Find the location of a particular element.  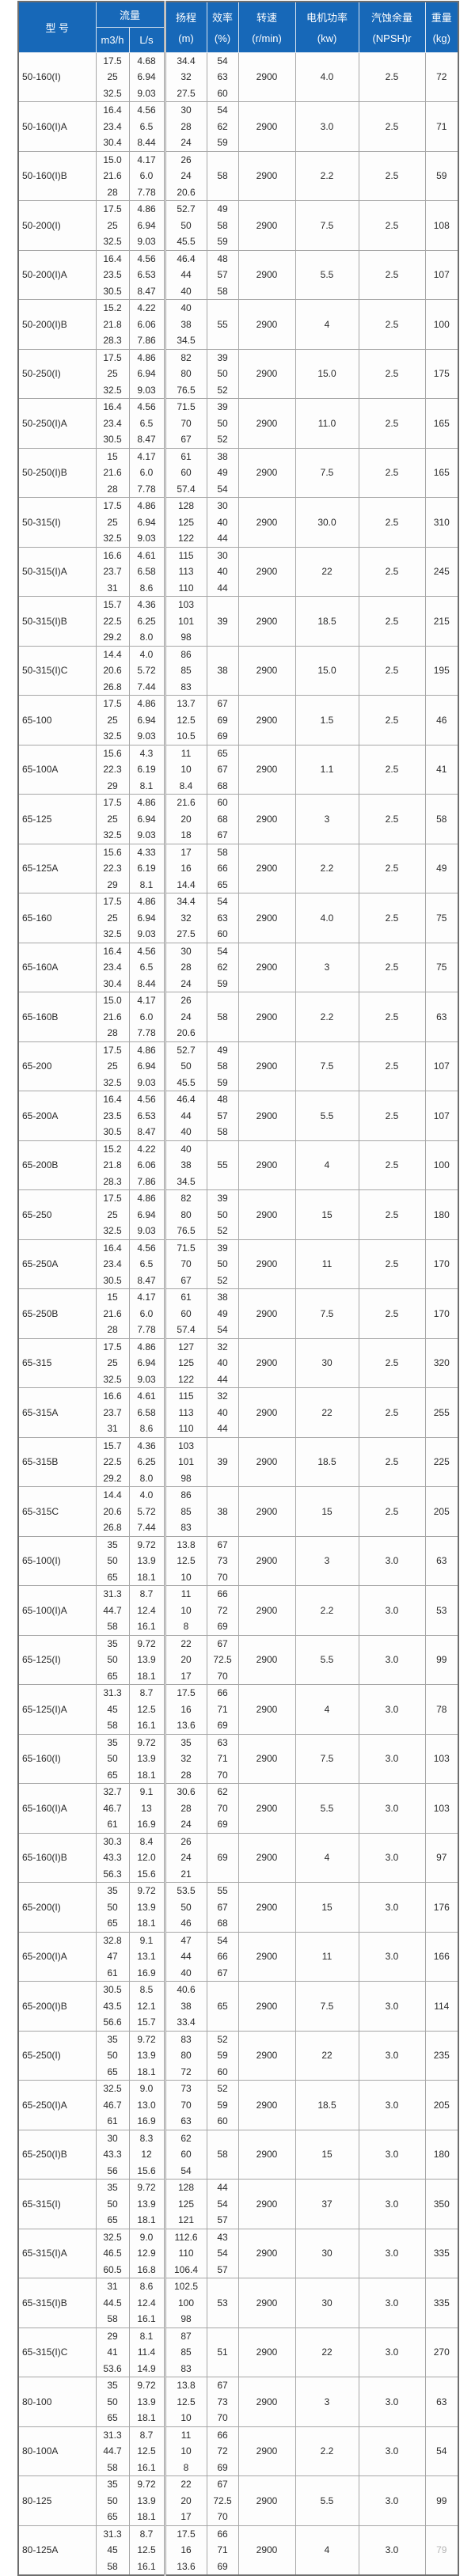

cell-weight-value: 41 is located at coordinates (441, 770).